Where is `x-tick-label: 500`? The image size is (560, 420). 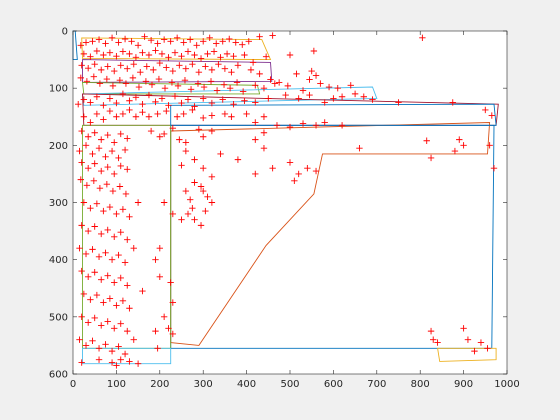 x-tick-label: 500 is located at coordinates (289, 384).